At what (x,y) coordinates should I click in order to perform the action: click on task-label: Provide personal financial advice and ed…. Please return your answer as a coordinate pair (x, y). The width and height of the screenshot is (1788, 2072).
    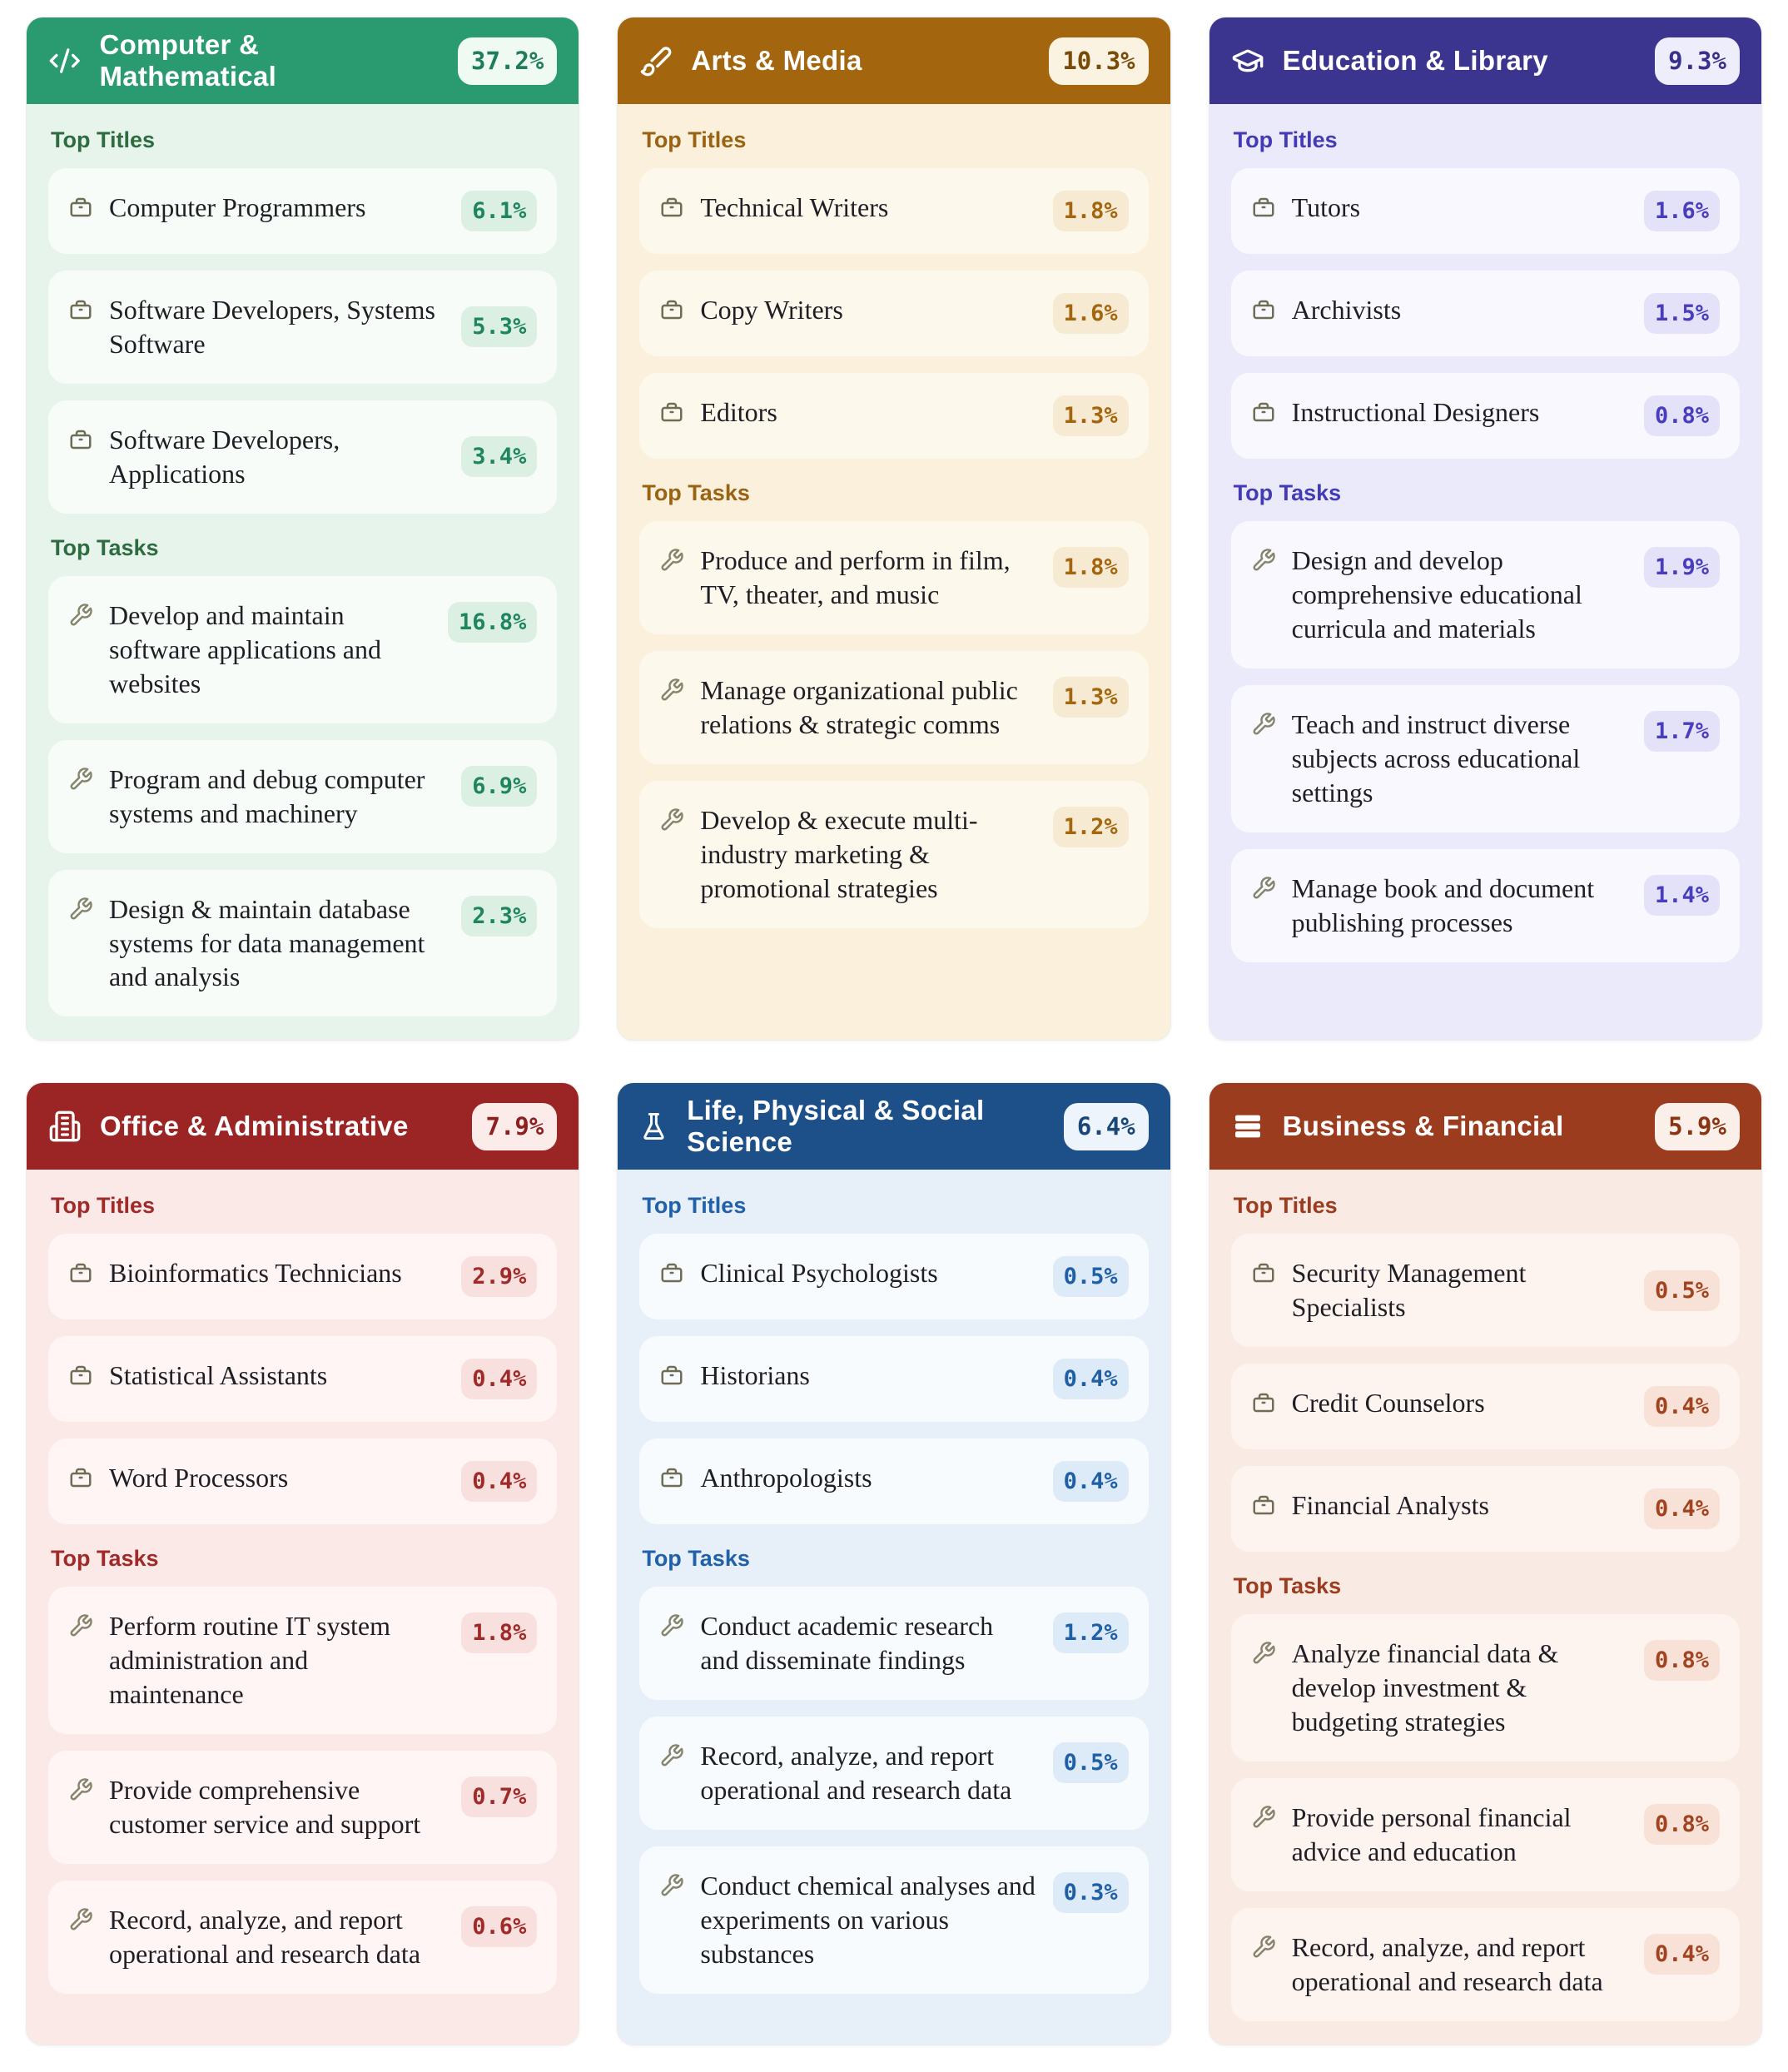
    Looking at the image, I should click on (1431, 1834).